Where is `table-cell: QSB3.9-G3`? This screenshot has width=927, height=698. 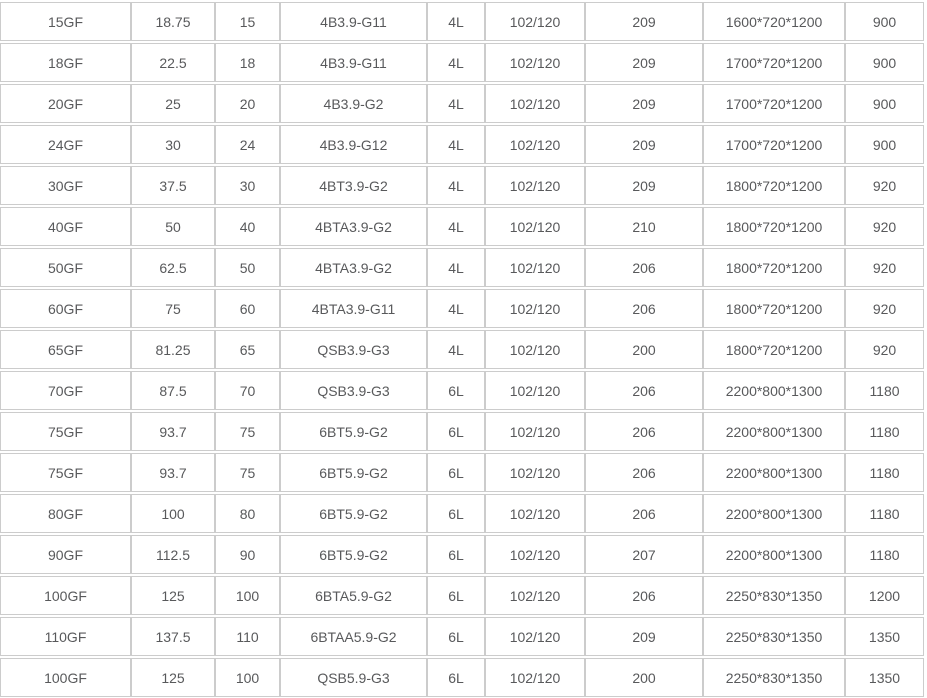 table-cell: QSB3.9-G3 is located at coordinates (353, 390).